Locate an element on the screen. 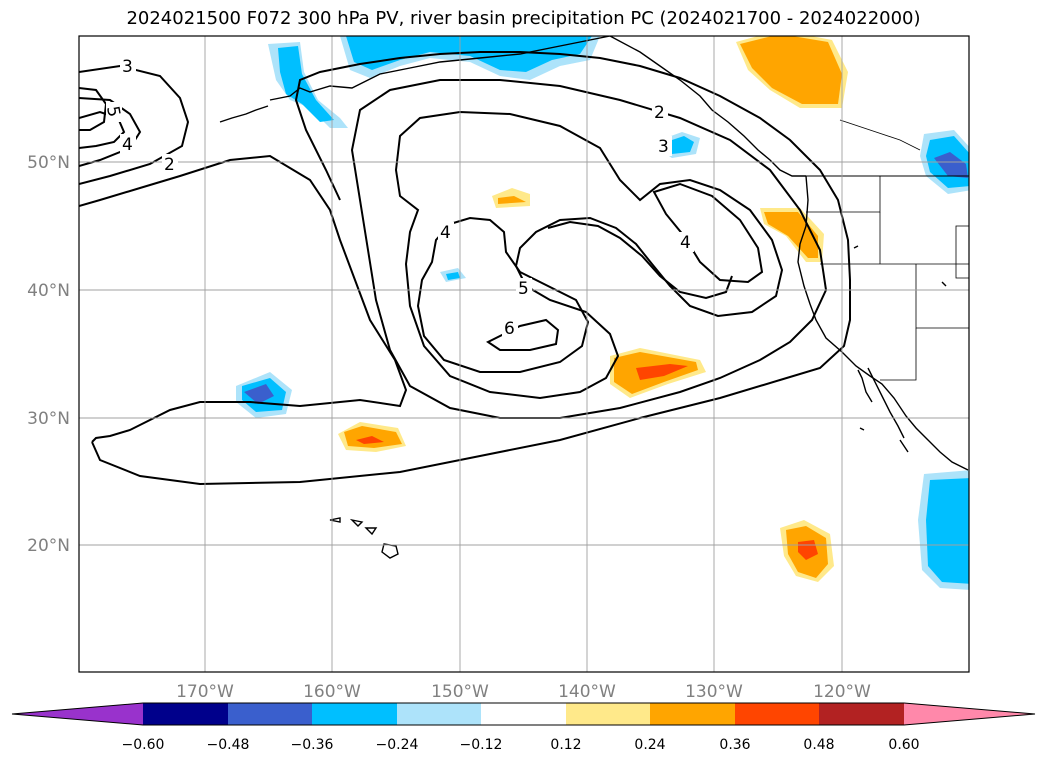 The image size is (1047, 765). contour-label-3: 4 is located at coordinates (127, 145).